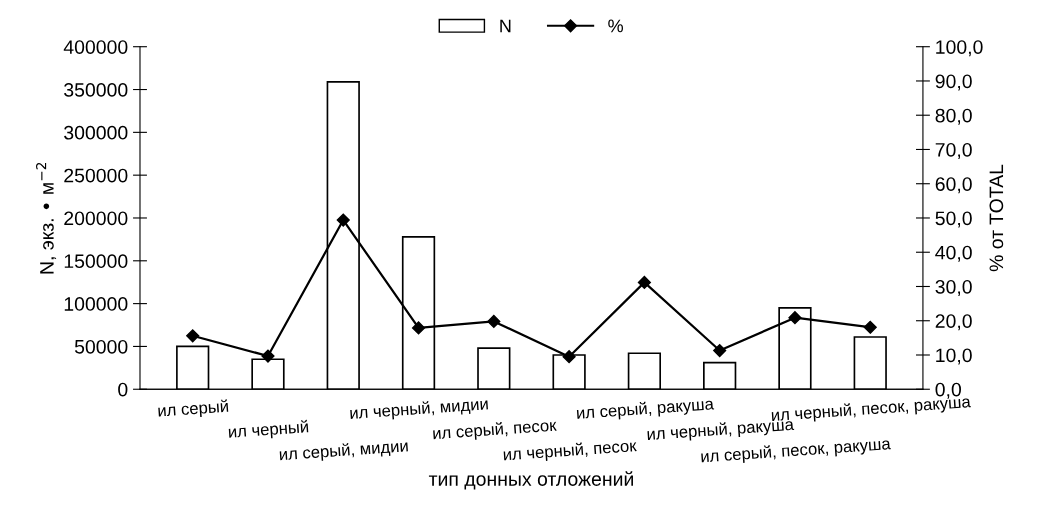 The height and width of the screenshot is (519, 1037). Describe the element at coordinates (796, 451) in the screenshot. I see `x-tick-label: ил серый, песок, ракуша` at that location.